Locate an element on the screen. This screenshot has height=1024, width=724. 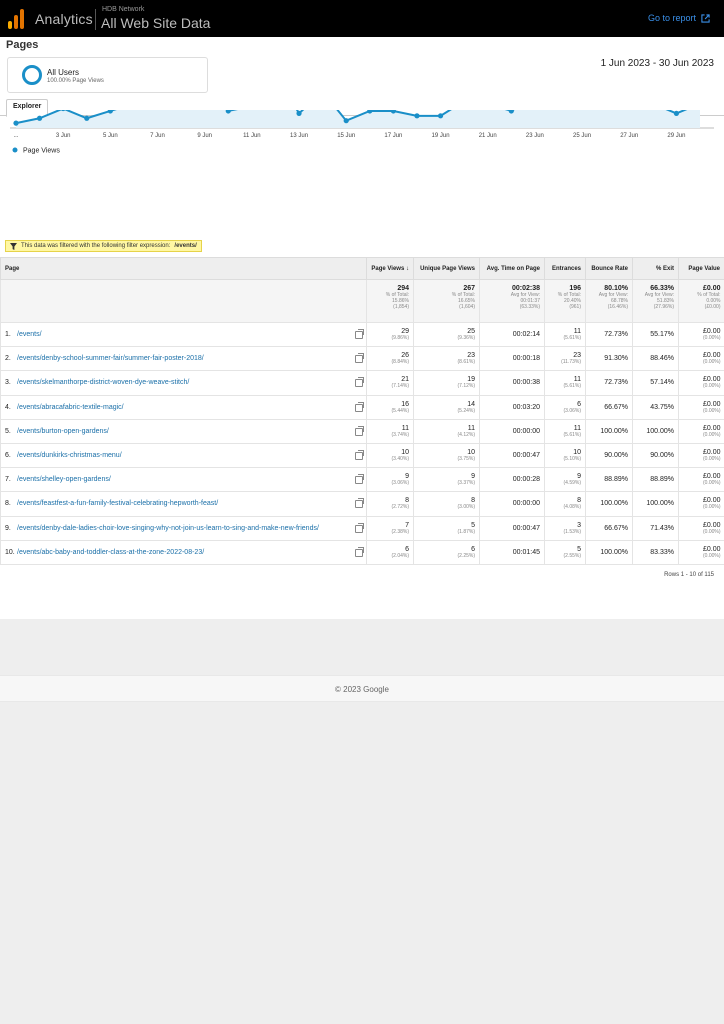
exit-cell: 100.00% is located at coordinates (655, 431).